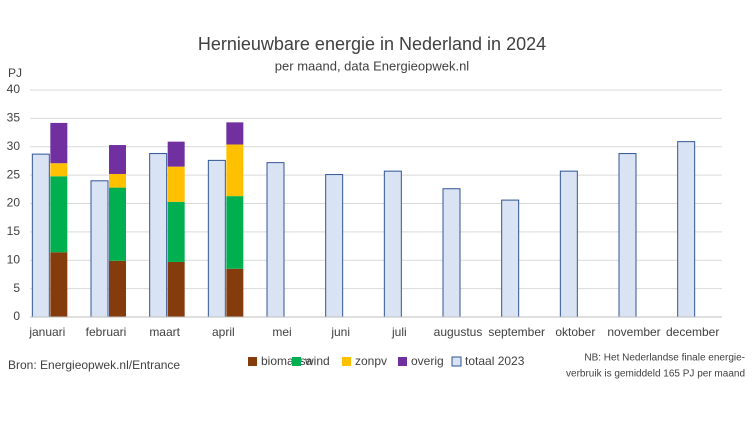  Describe the element at coordinates (14, 259) in the screenshot. I see `y-tick-label: 10` at that location.